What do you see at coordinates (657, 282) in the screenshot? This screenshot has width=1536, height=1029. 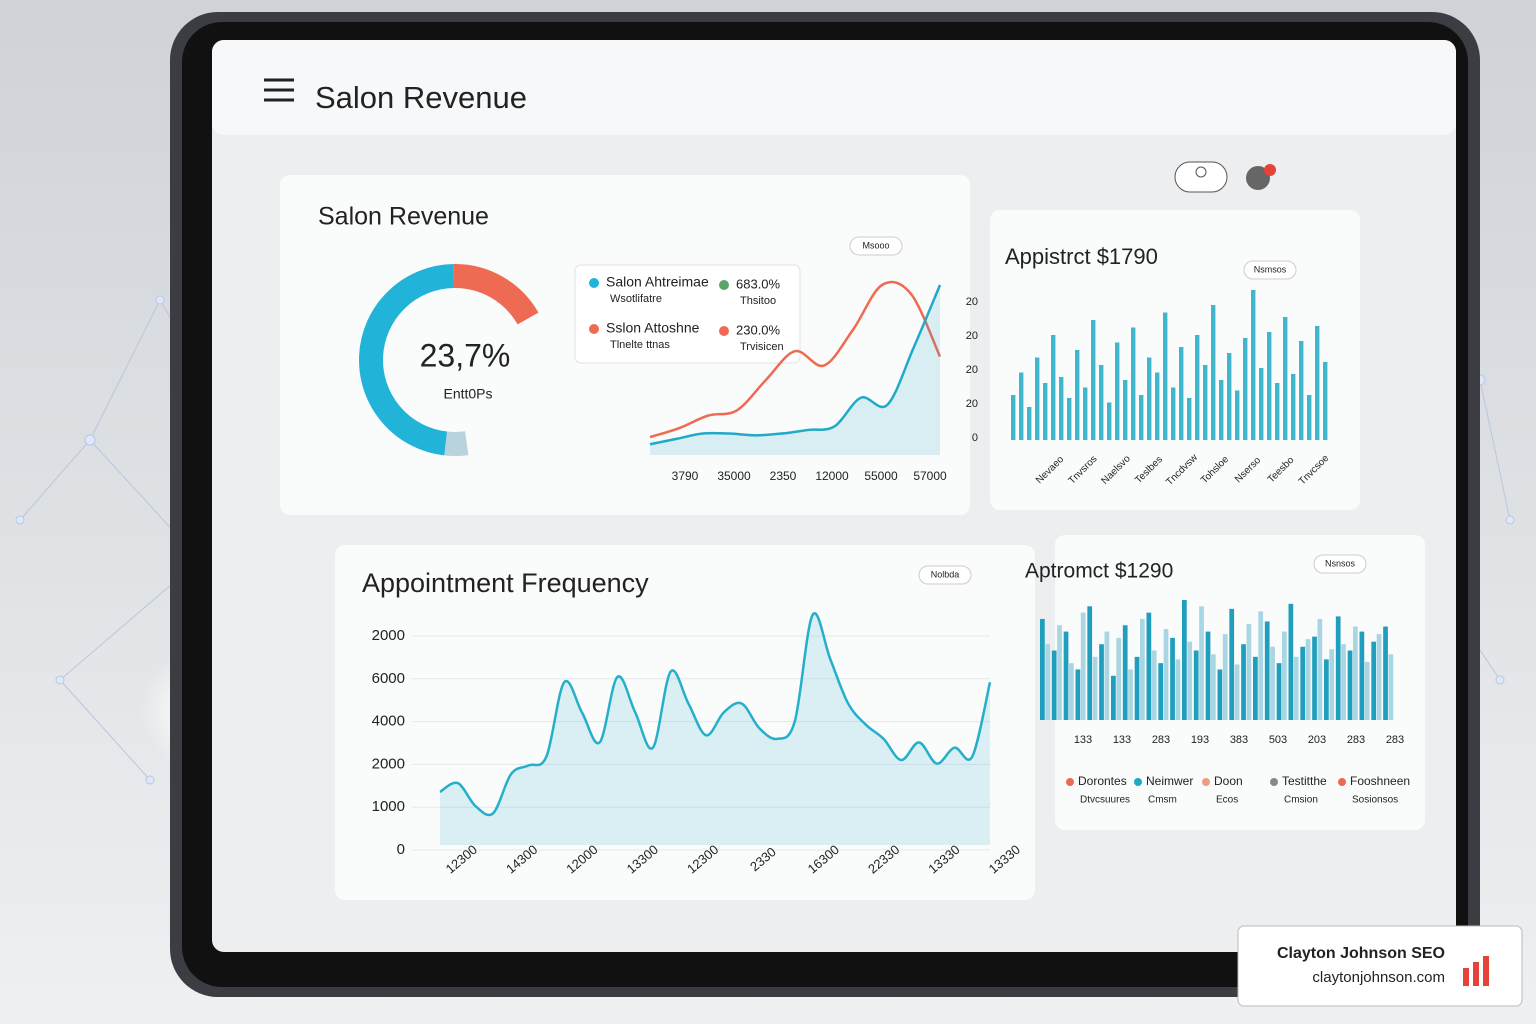 I see `legend-name: Salon Ahtreimae` at bounding box center [657, 282].